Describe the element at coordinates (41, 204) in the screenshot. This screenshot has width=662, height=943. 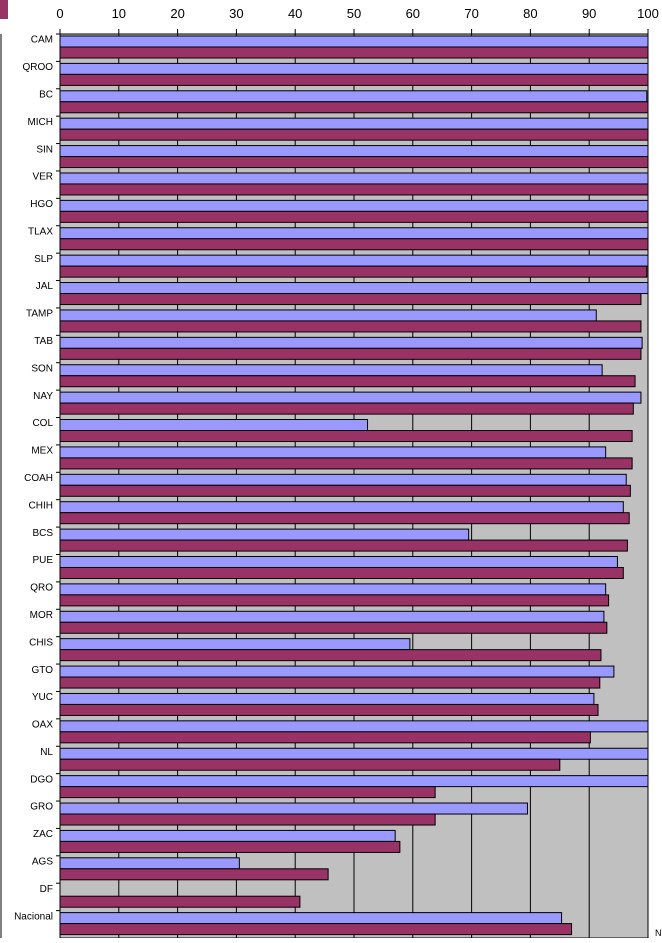
I see `category-label: HGO` at that location.